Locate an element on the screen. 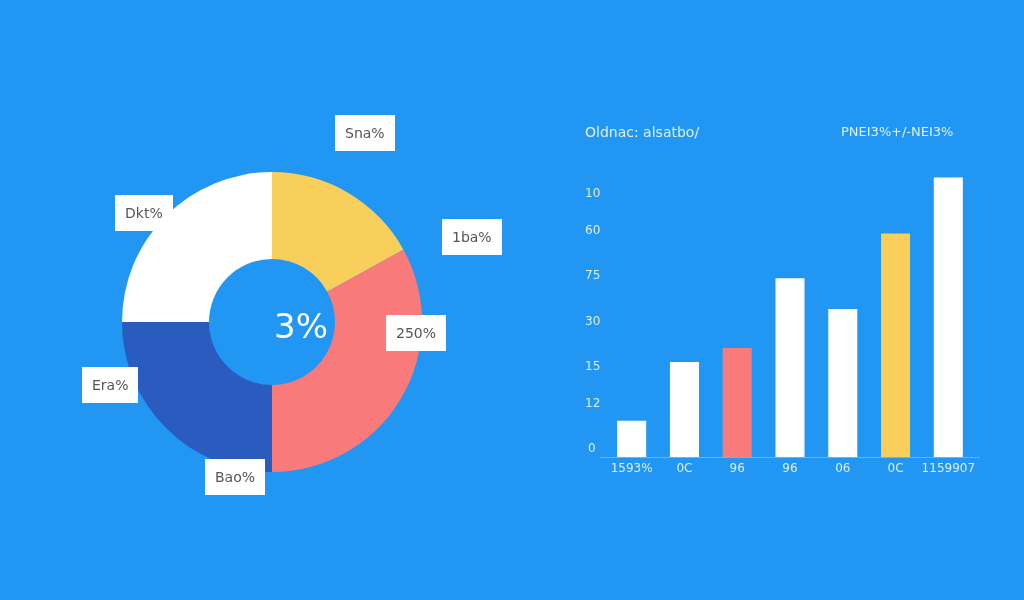  annotation: 12 is located at coordinates (593, 403).